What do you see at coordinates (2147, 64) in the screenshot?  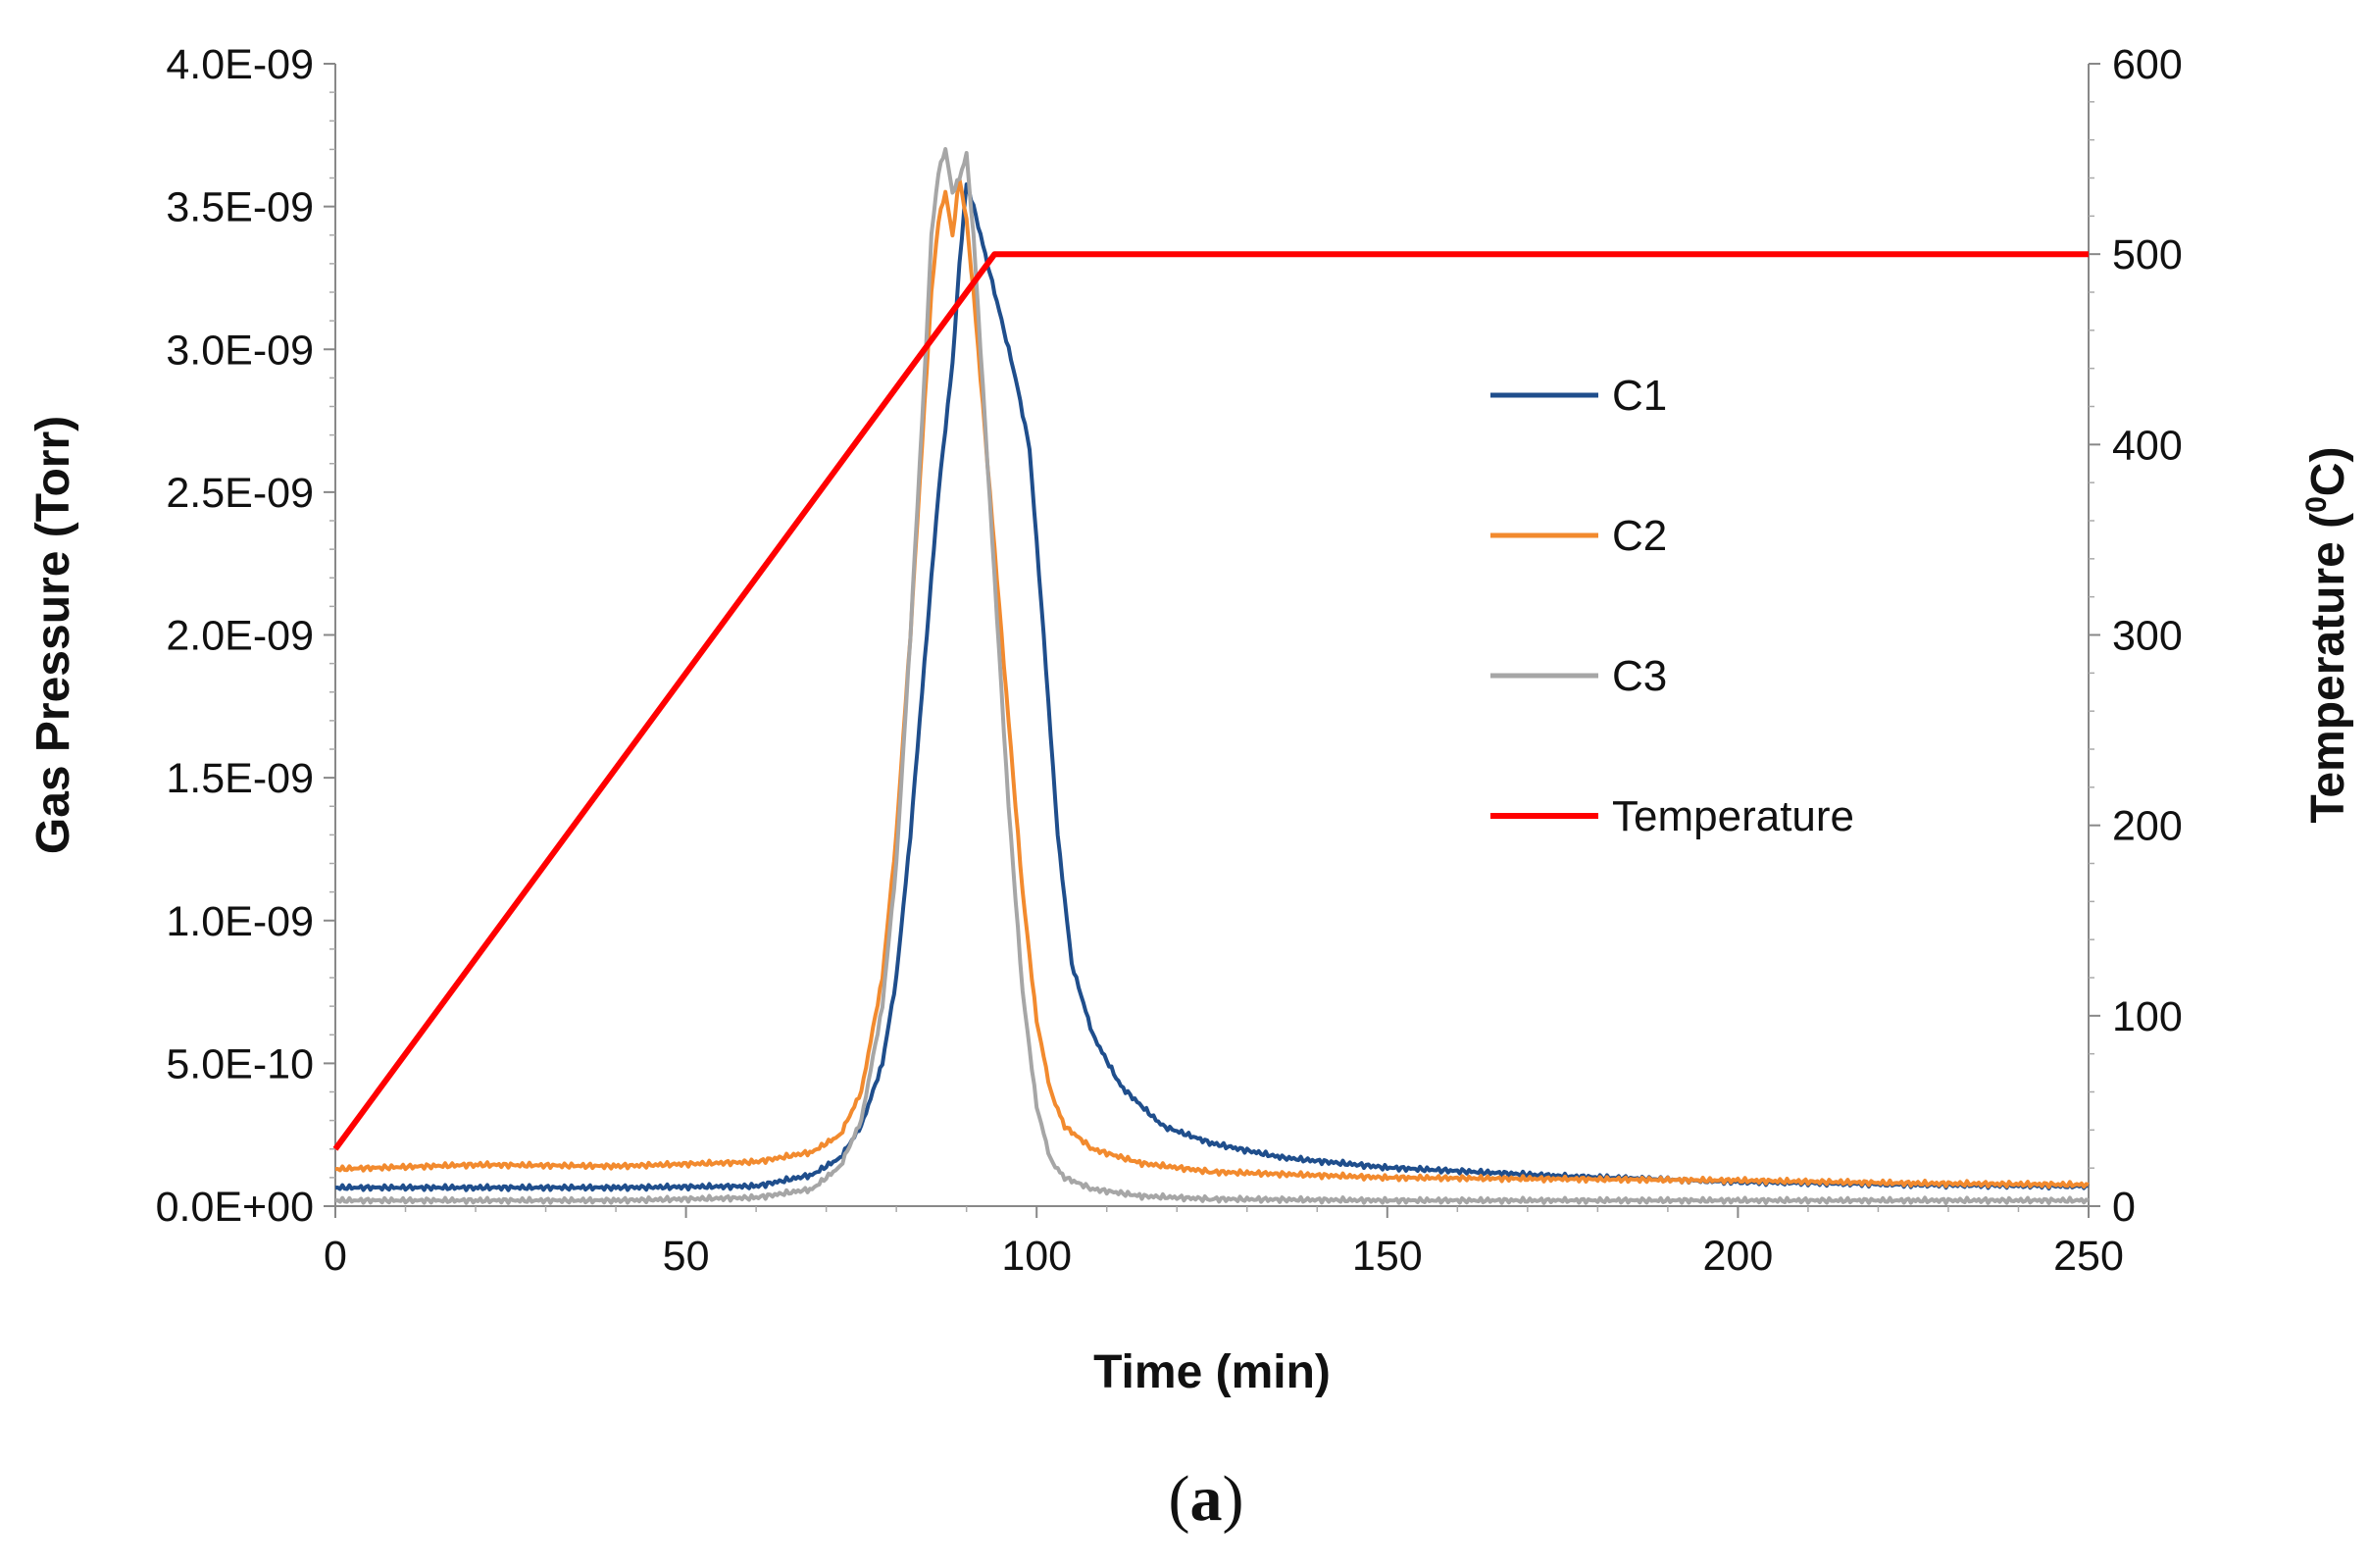 I see `right-y-tick-label: 600` at bounding box center [2147, 64].